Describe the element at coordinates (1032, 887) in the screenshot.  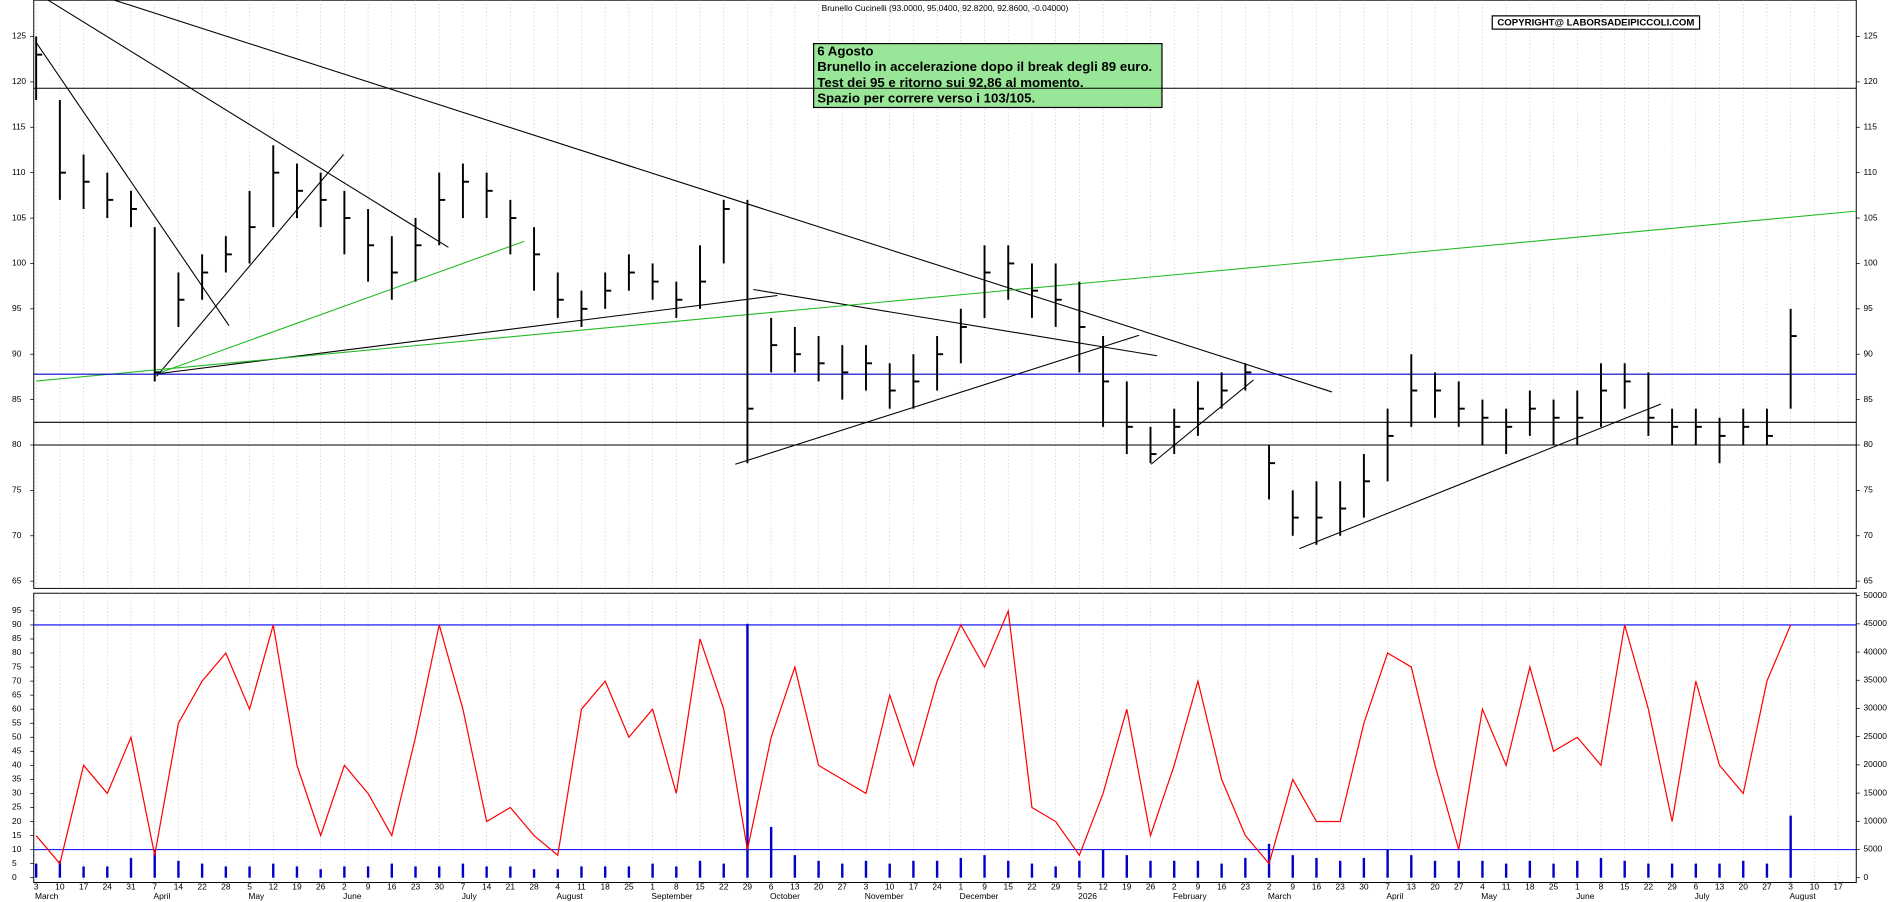
I see `x-tick-label: 22` at that location.